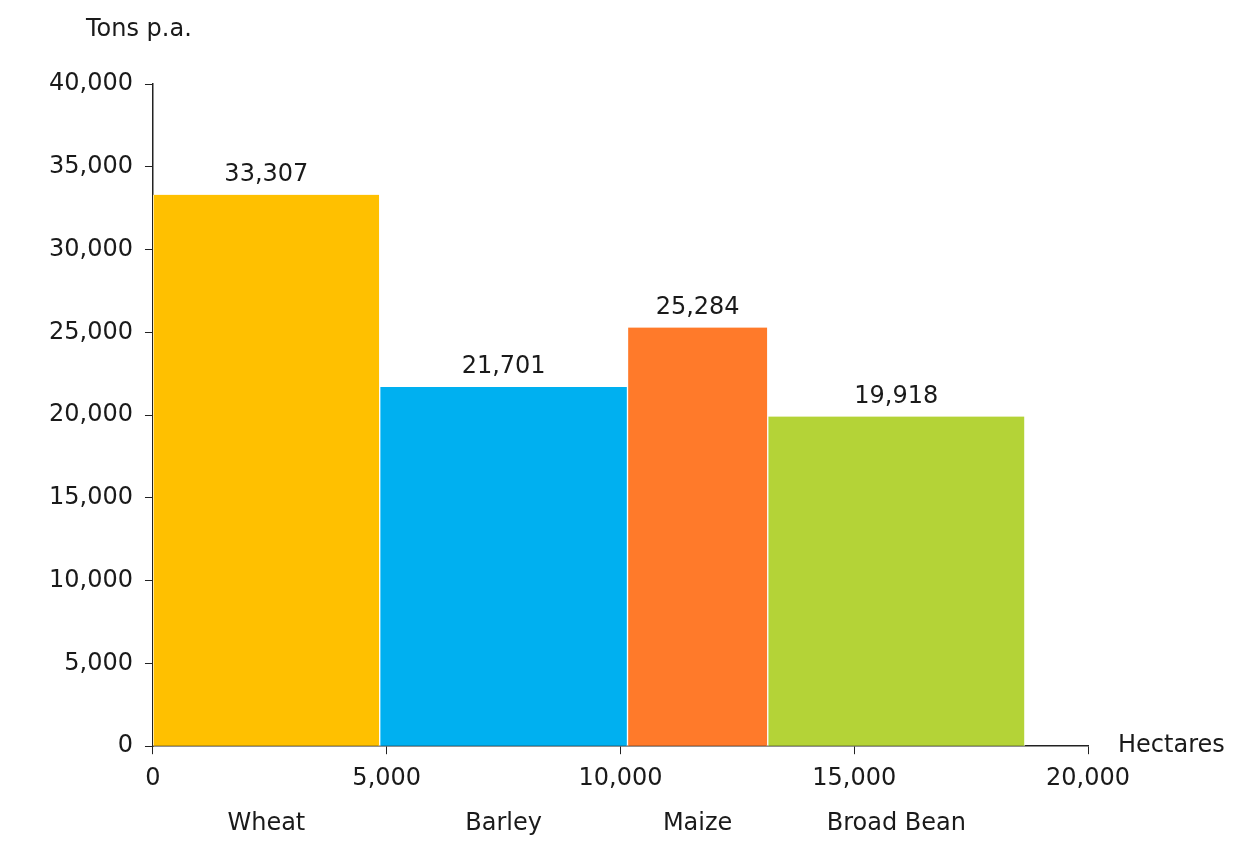 This screenshot has height=847, width=1255. What do you see at coordinates (503, 365) in the screenshot?
I see `data-label: 21,701` at bounding box center [503, 365].